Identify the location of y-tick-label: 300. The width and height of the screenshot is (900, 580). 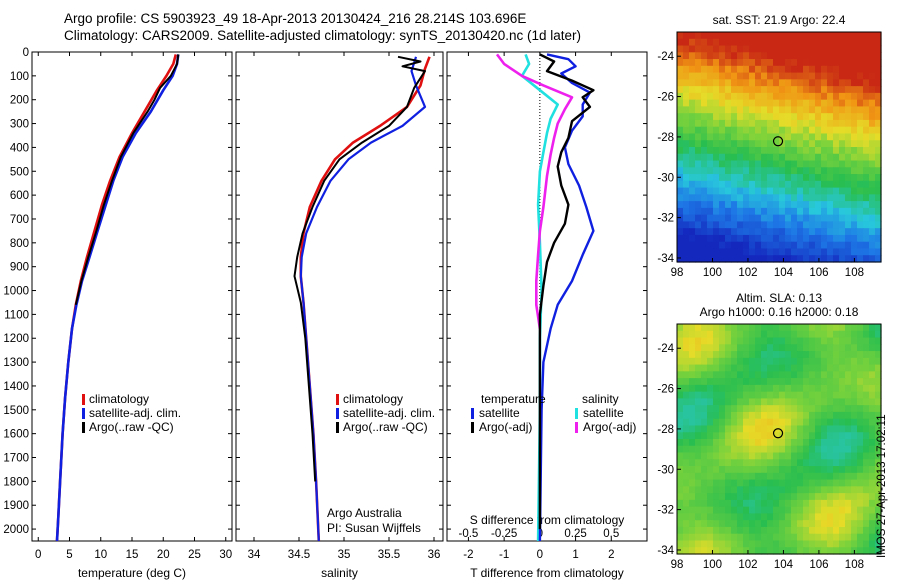
(19, 125).